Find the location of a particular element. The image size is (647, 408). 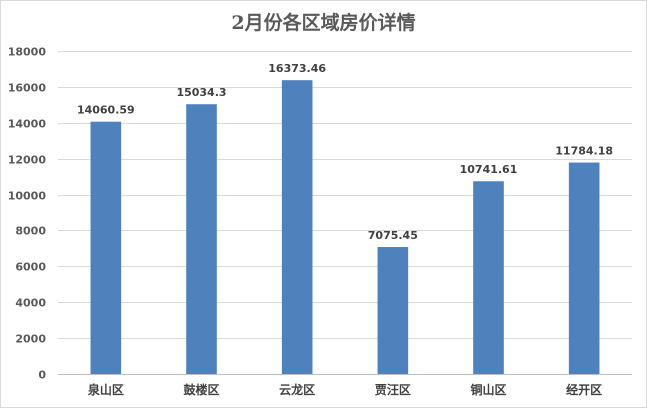

x-category-label: 云龙区 is located at coordinates (297, 389).